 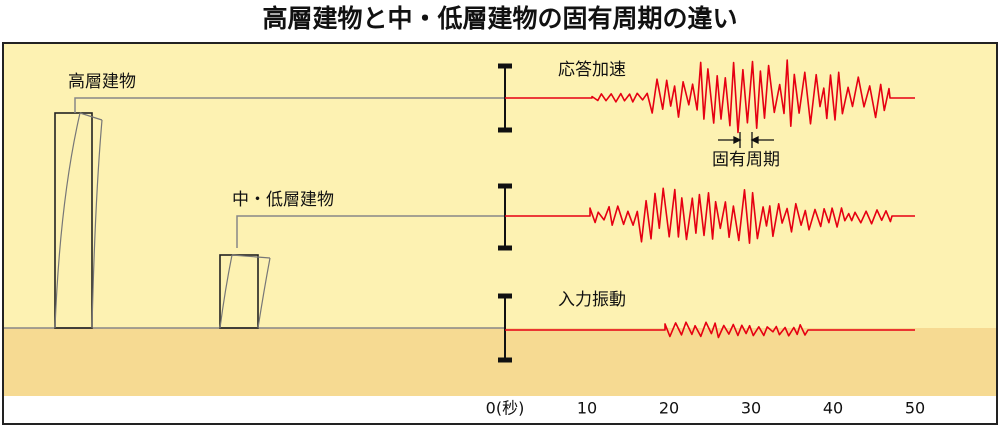 What do you see at coordinates (751, 408) in the screenshot?
I see `axis-label: 30` at bounding box center [751, 408].